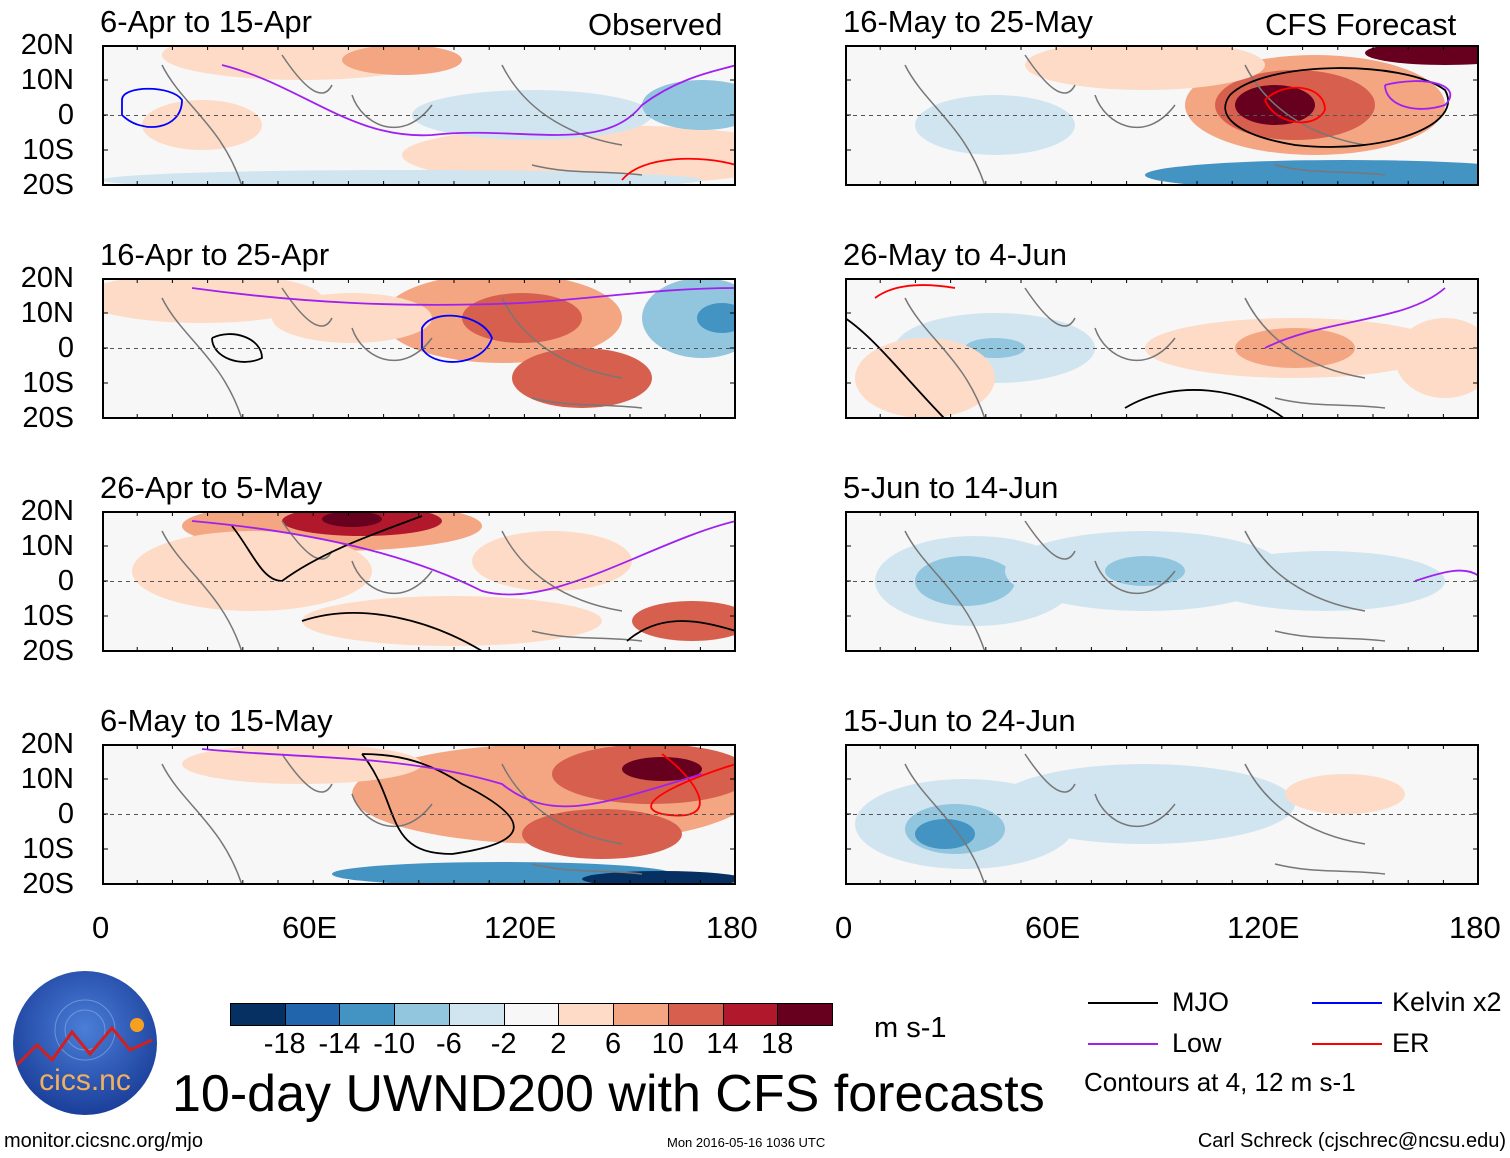 The height and width of the screenshot is (1158, 1510). What do you see at coordinates (655, 24) in the screenshot?
I see `observed-label: Observed` at bounding box center [655, 24].